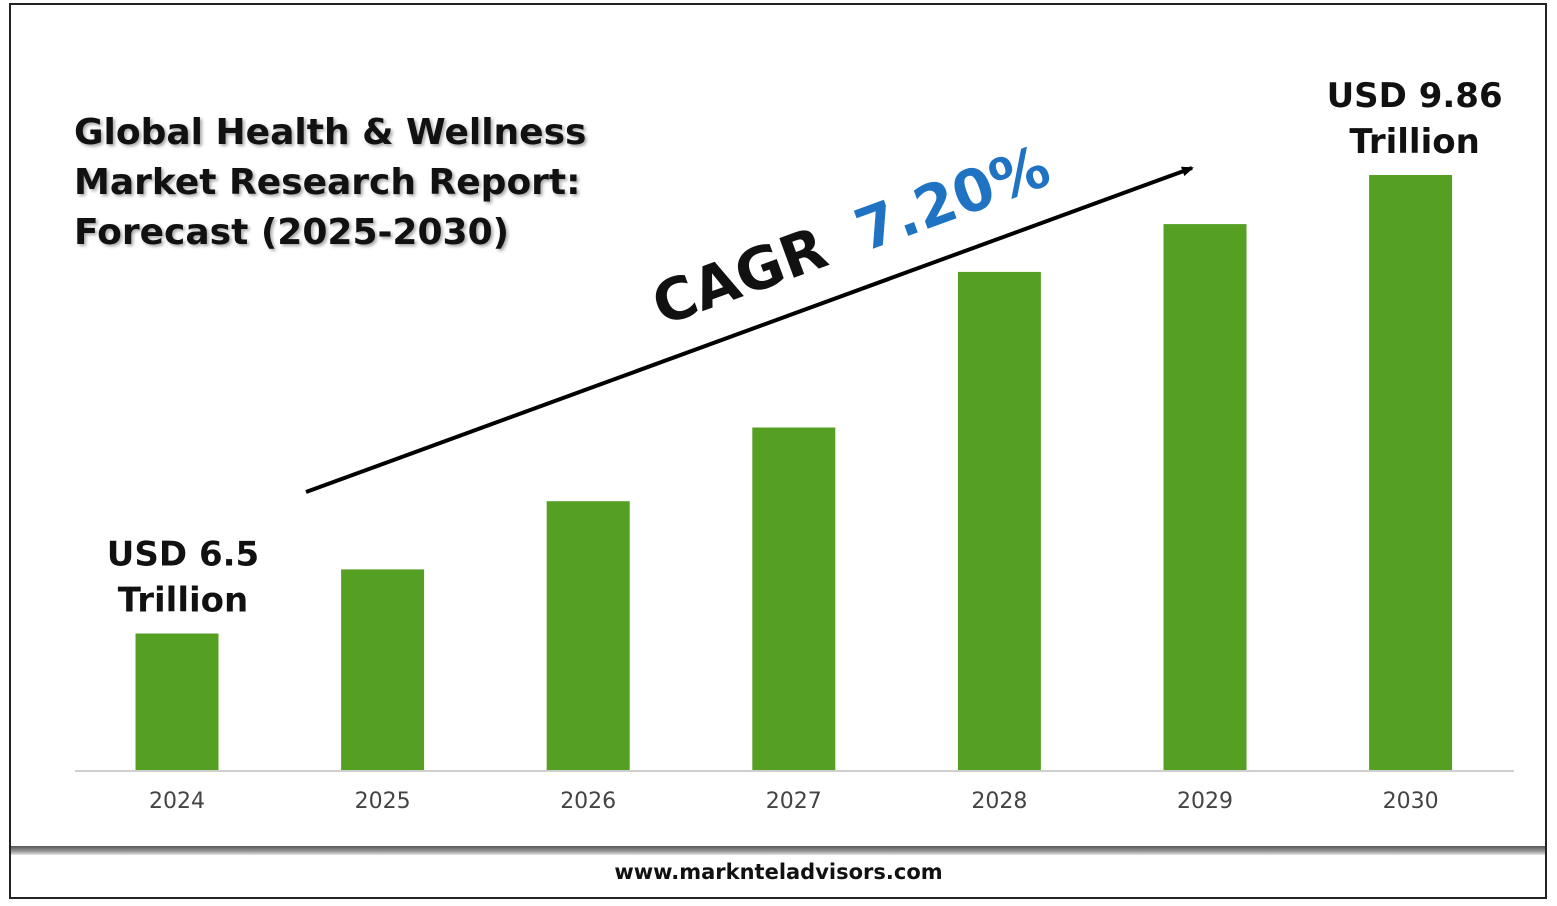 This screenshot has height=906, width=1557. I want to click on bar-2028, so click(999, 520).